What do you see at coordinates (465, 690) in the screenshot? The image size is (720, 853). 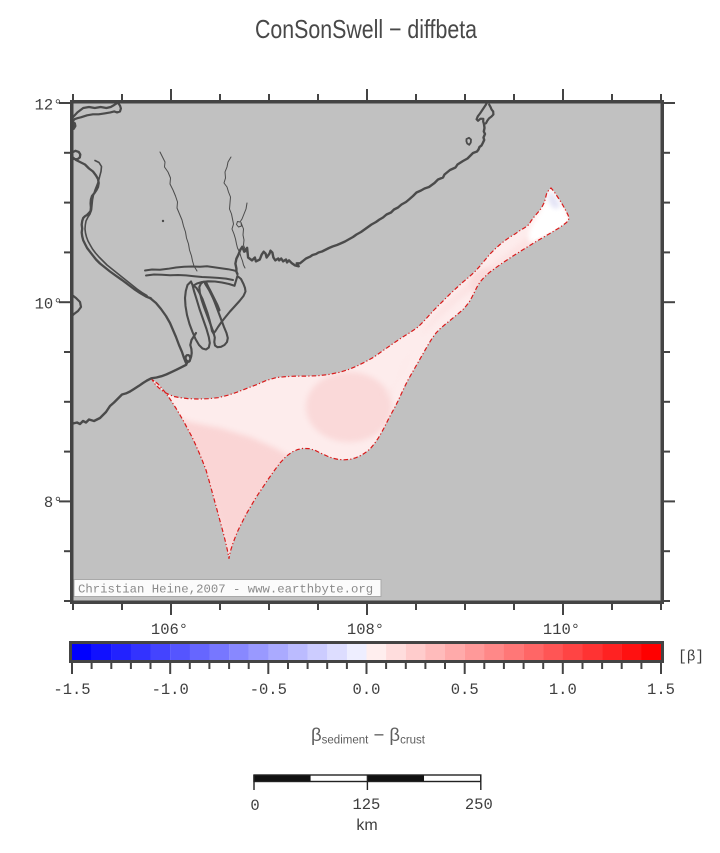 I see `svg-text: 0.5` at bounding box center [465, 690].